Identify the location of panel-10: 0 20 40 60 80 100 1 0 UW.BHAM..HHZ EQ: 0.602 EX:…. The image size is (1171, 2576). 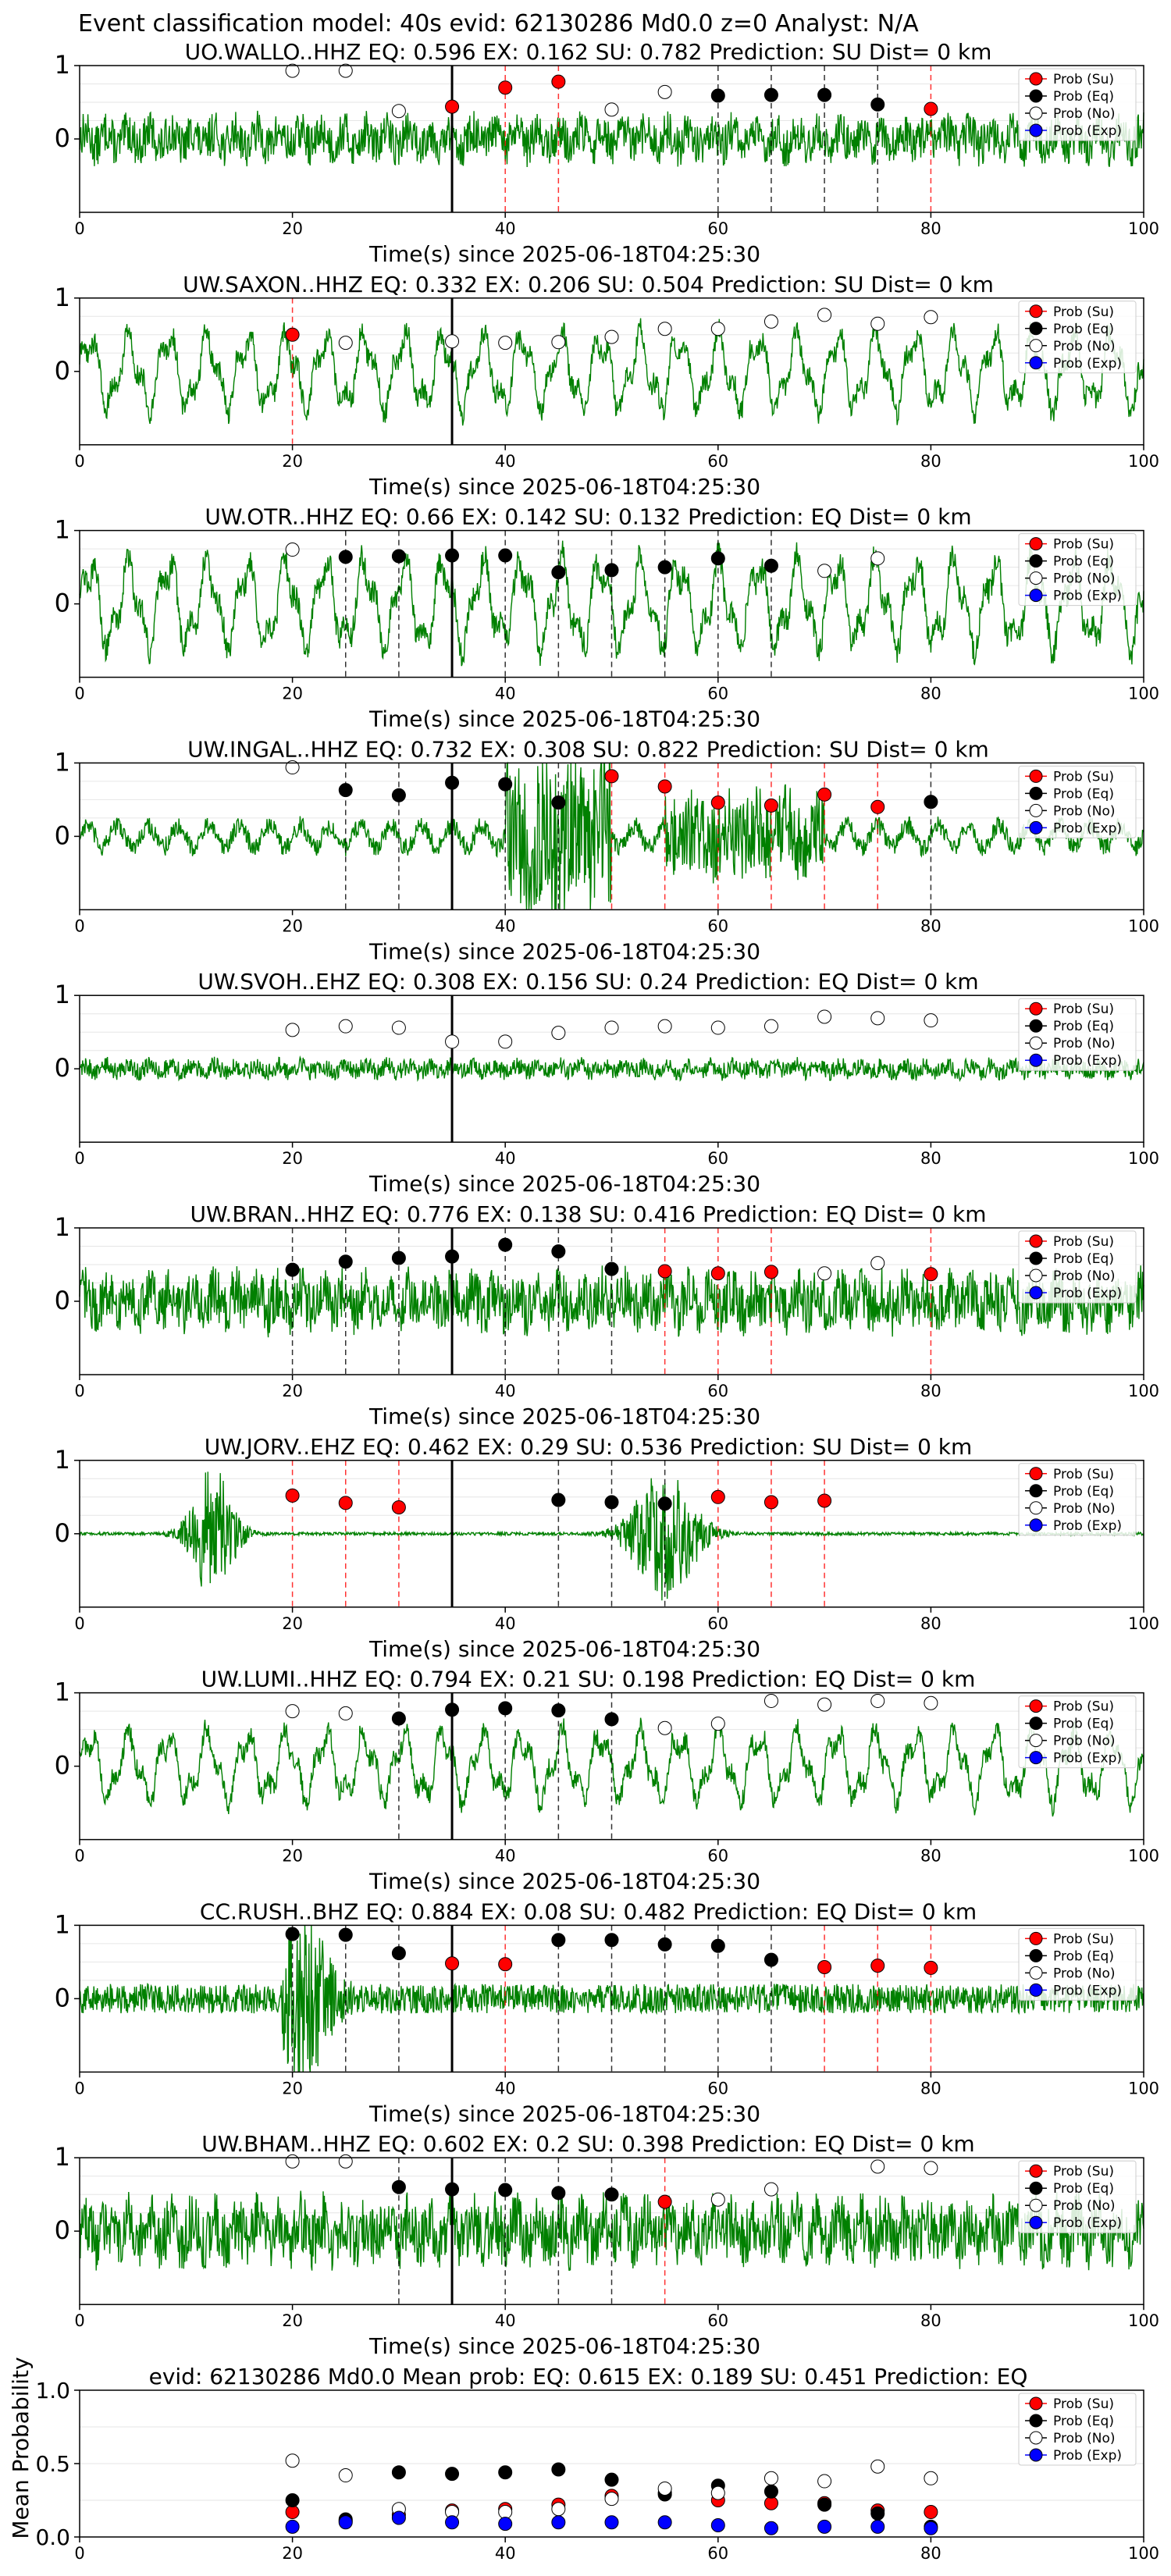
(607, 2245).